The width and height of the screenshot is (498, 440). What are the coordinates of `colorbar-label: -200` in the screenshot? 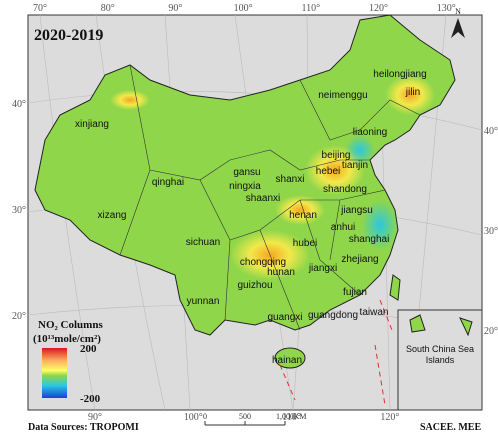 It's located at (90, 399).